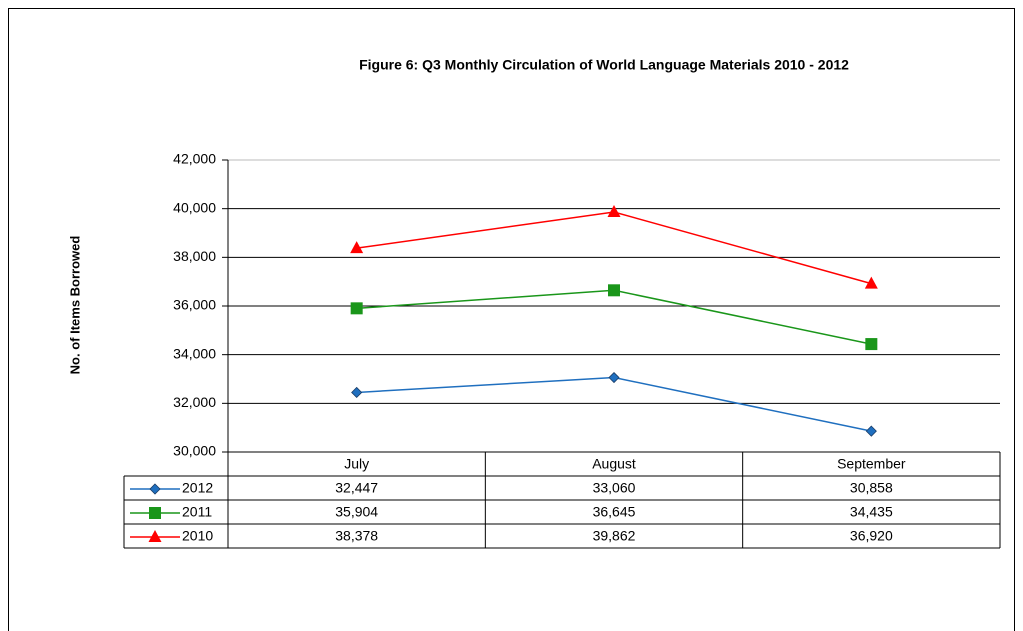 Image resolution: width=1023 pixels, height=631 pixels. What do you see at coordinates (194, 256) in the screenshot?
I see `y-tick-label: 38,000` at bounding box center [194, 256].